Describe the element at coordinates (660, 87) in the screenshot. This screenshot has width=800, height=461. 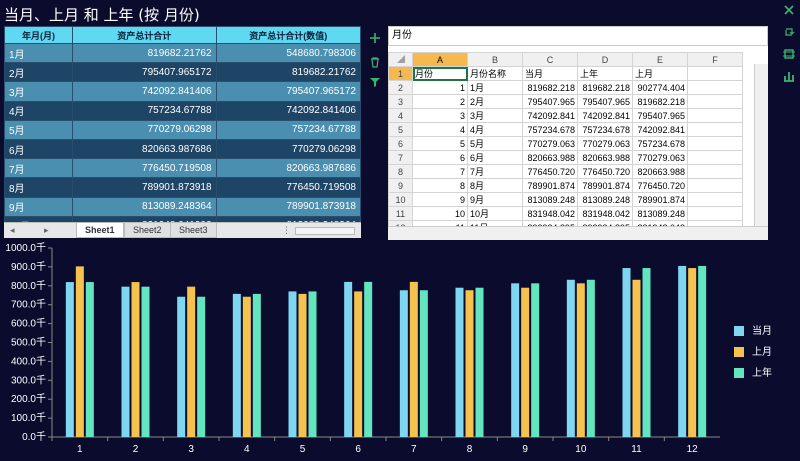
I see `sheet-cell: 902774.404` at that location.